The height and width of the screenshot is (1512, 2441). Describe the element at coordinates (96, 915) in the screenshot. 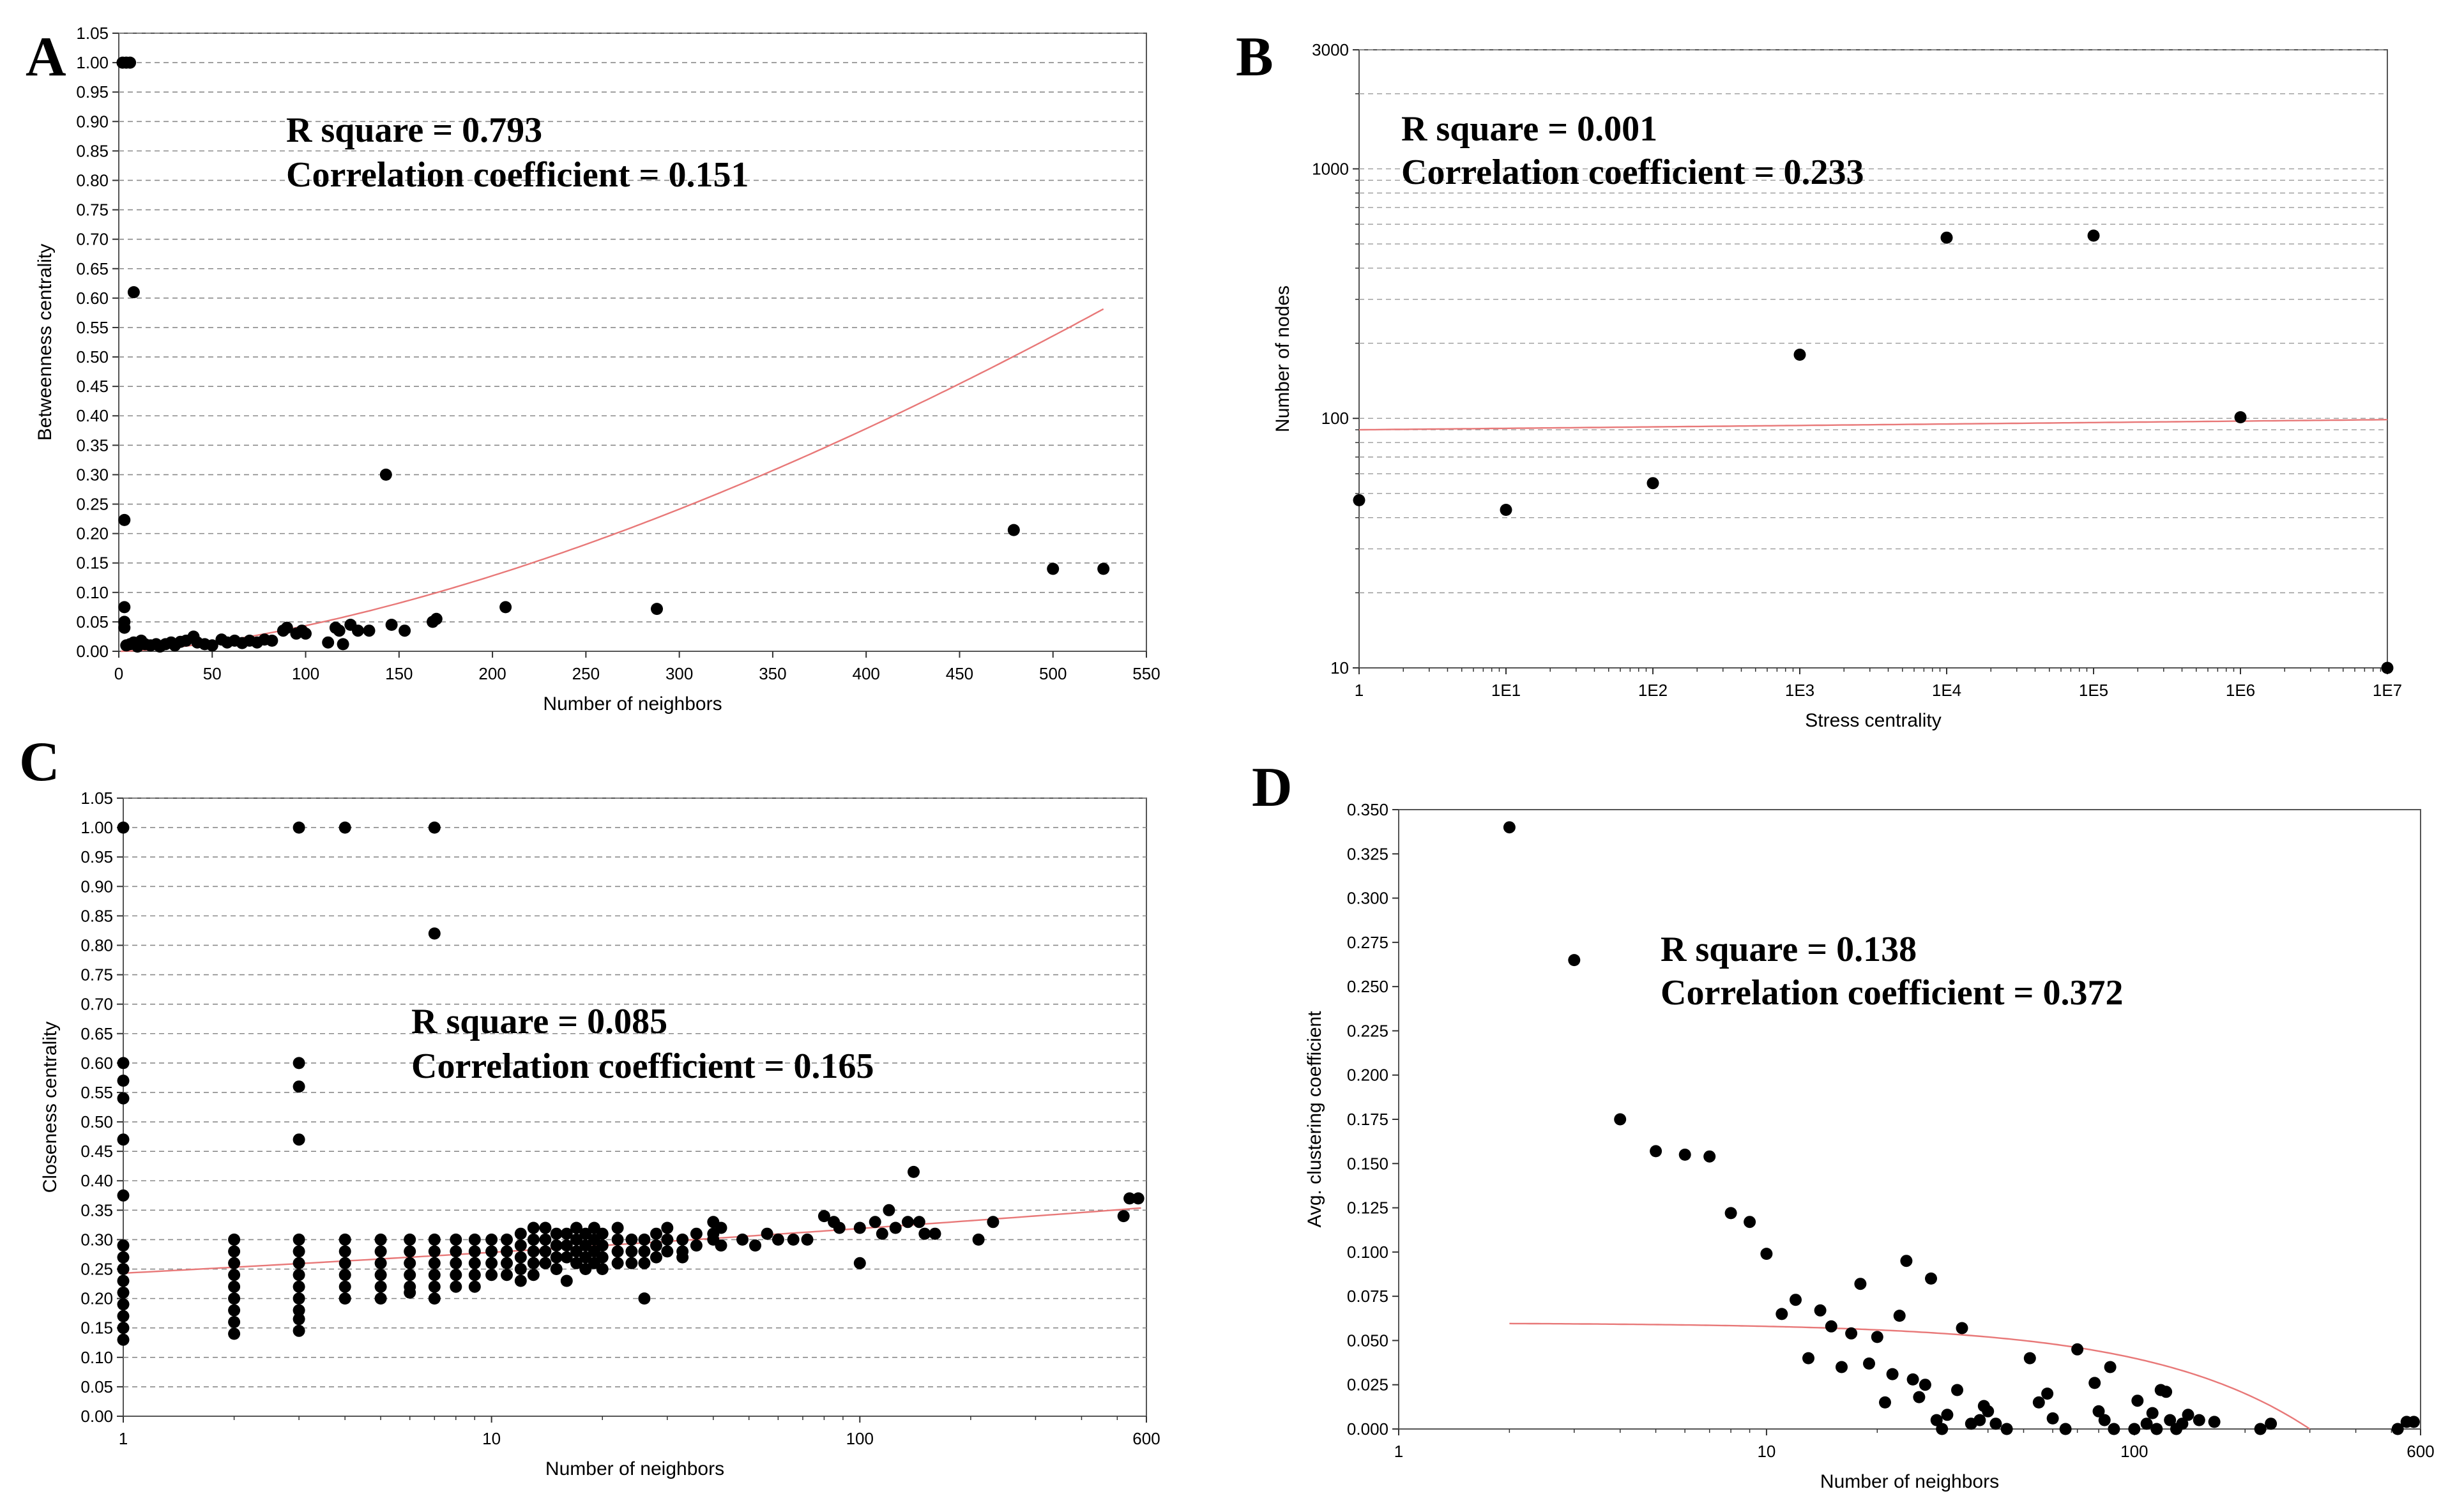

I see `y-tick-label: 0.85` at that location.